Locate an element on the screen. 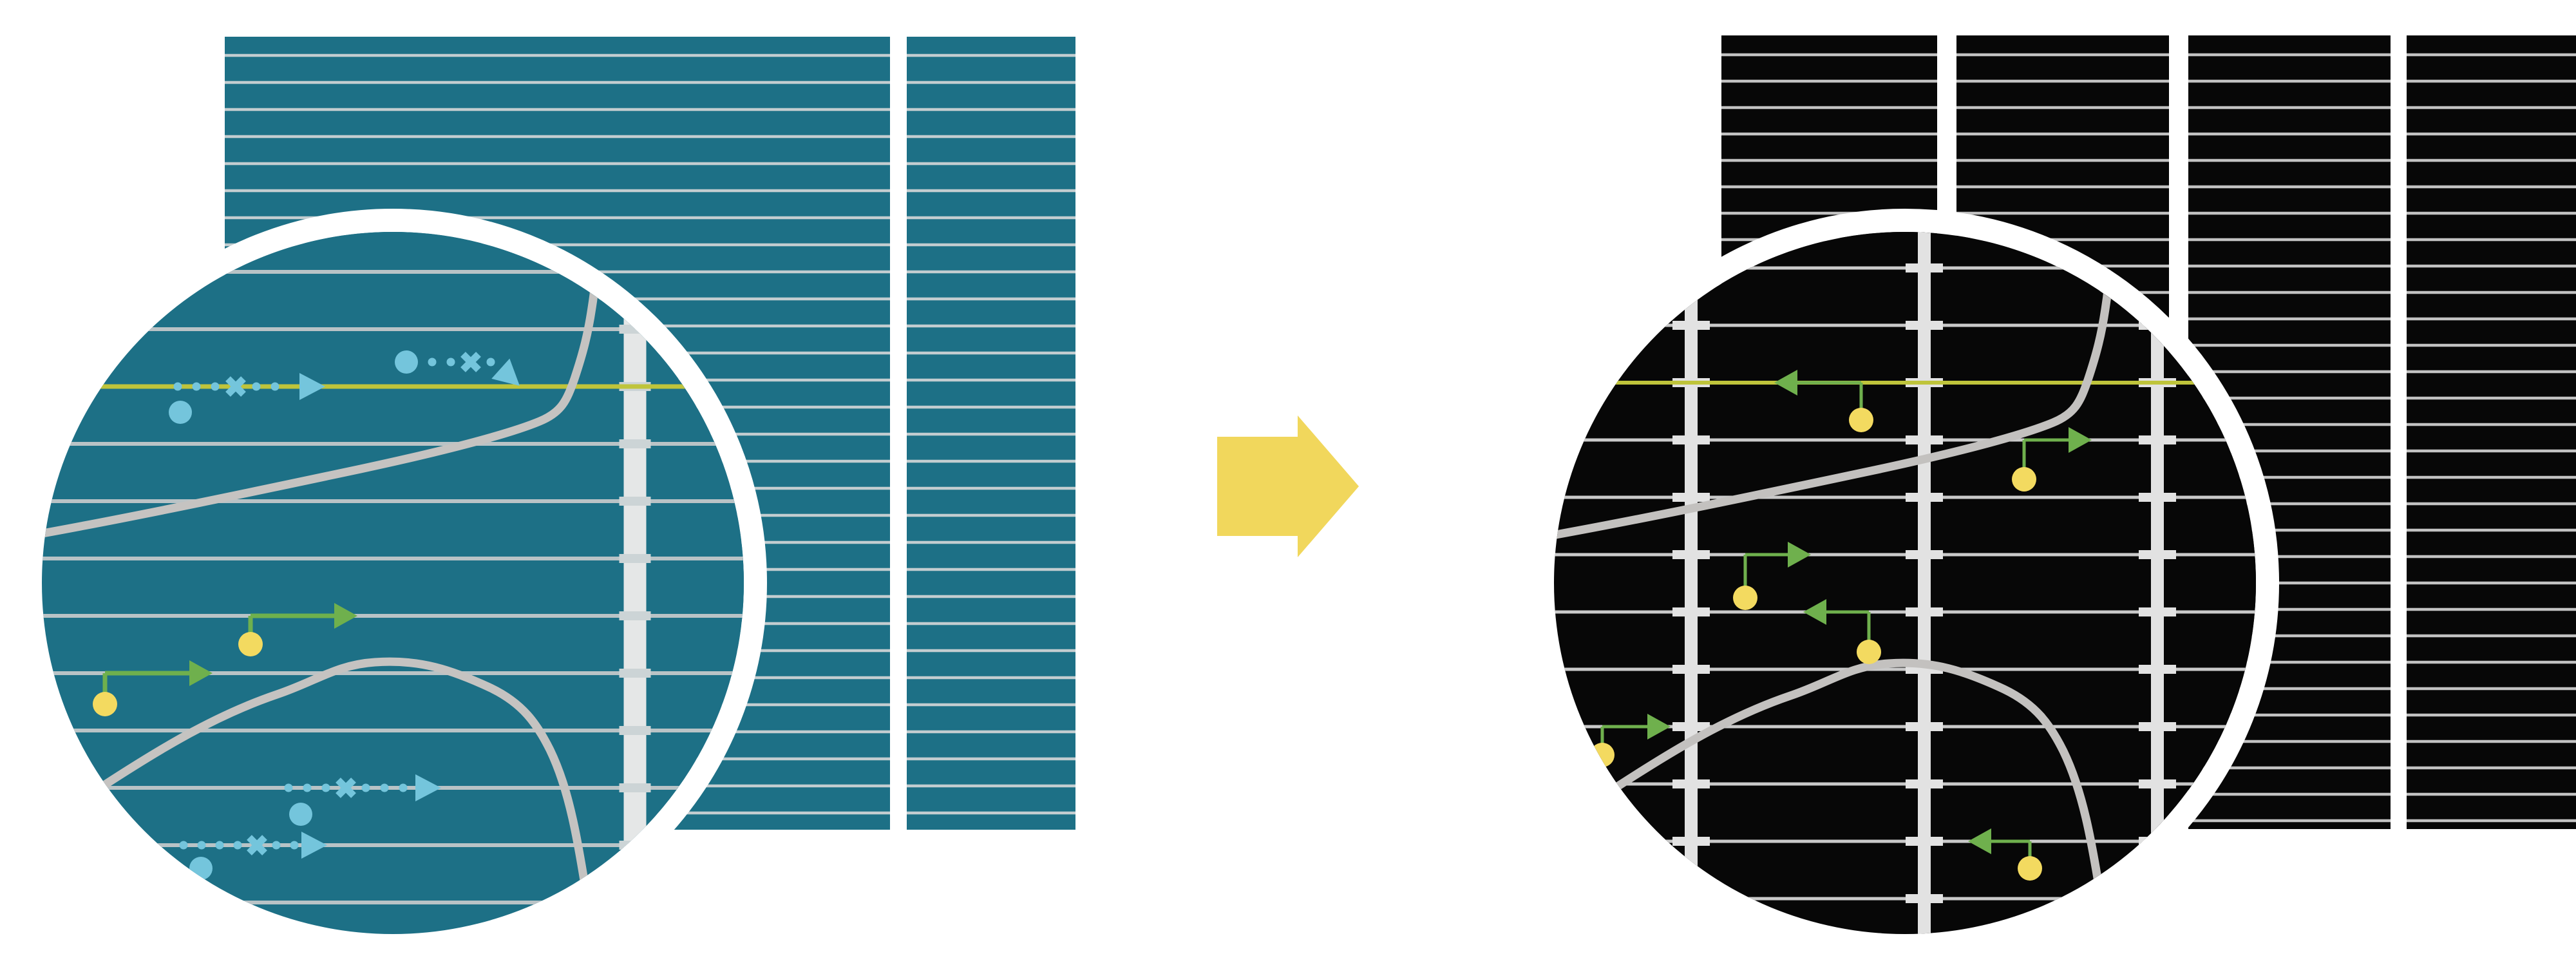  right-cell-column is located at coordinates (2491, 432).